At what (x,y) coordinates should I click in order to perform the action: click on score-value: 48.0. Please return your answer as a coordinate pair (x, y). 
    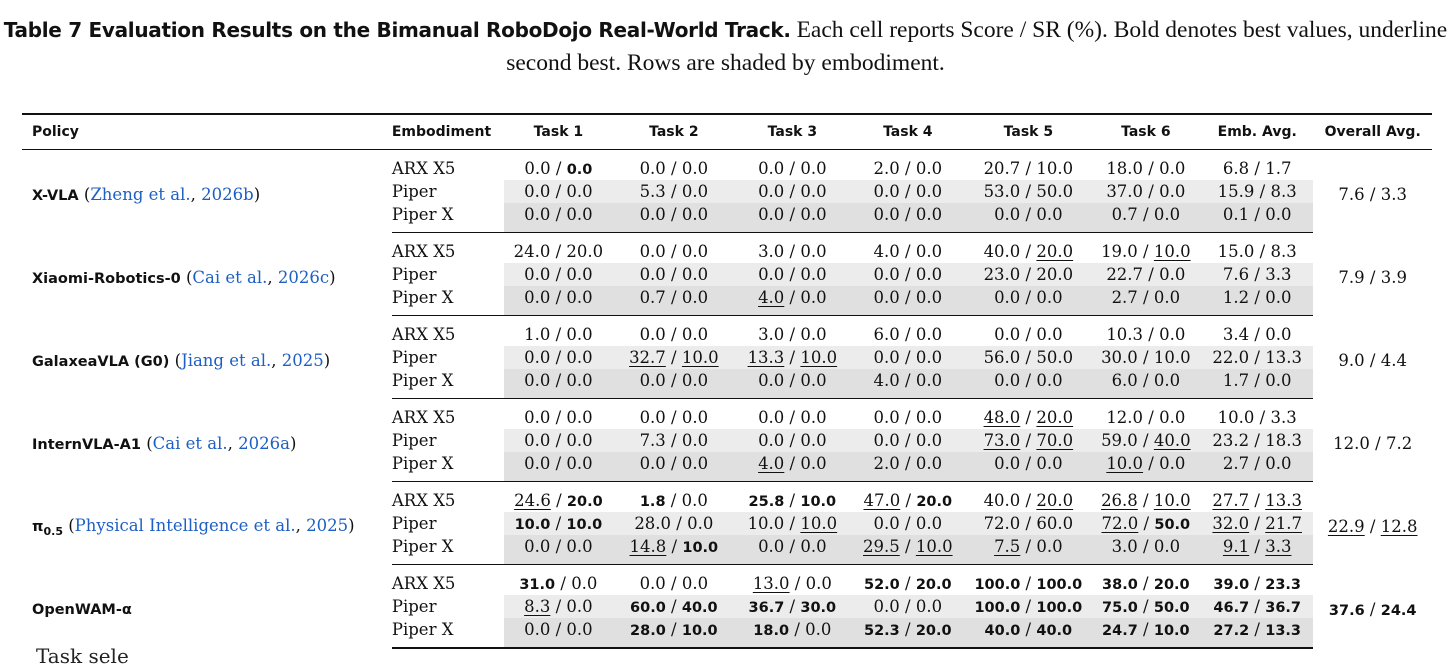
    Looking at the image, I should click on (1002, 417).